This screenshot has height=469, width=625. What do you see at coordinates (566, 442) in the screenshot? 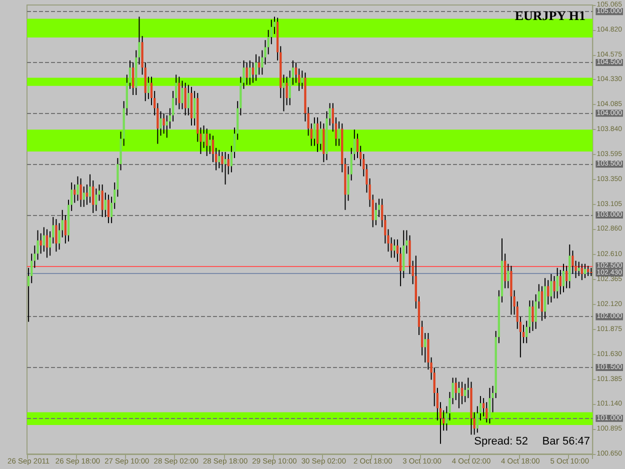
I see `annotation: Bar 56:47` at bounding box center [566, 442].